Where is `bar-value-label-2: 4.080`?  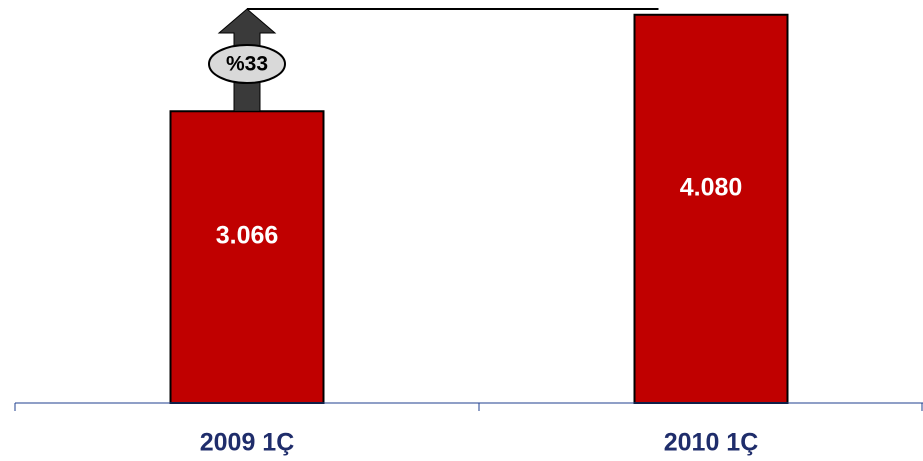
bar-value-label-2: 4.080 is located at coordinates (711, 187).